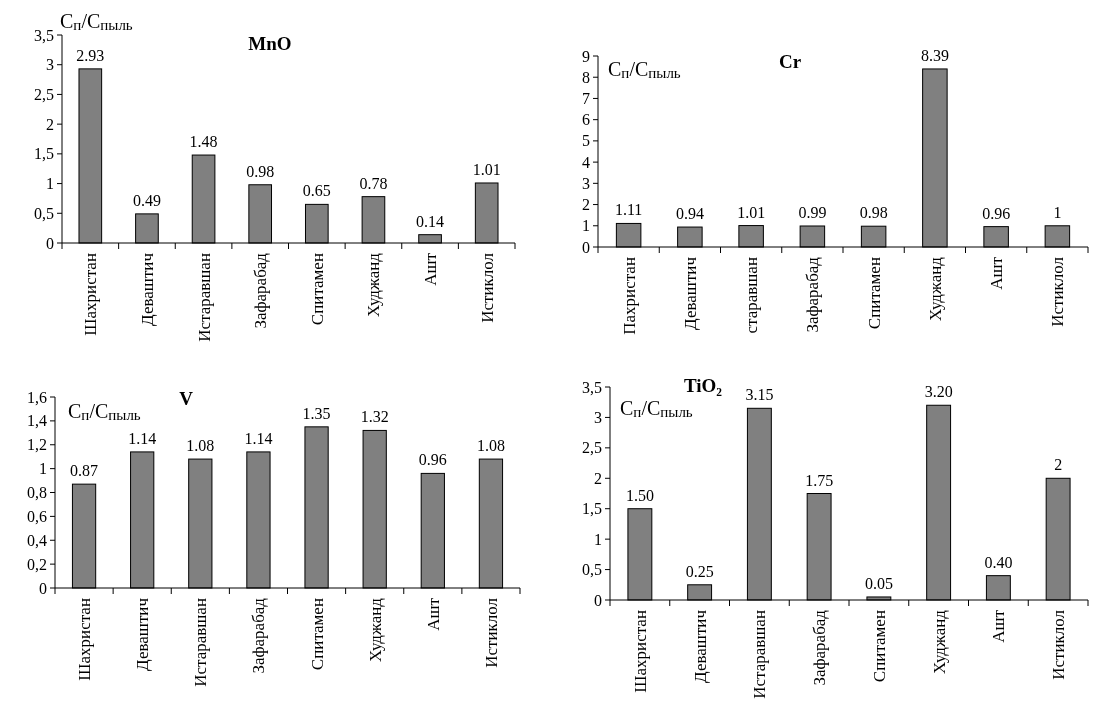 Image resolution: width=1097 pixels, height=726 pixels. What do you see at coordinates (998, 562) in the screenshot?
I see `data-label: 0.40` at bounding box center [998, 562].